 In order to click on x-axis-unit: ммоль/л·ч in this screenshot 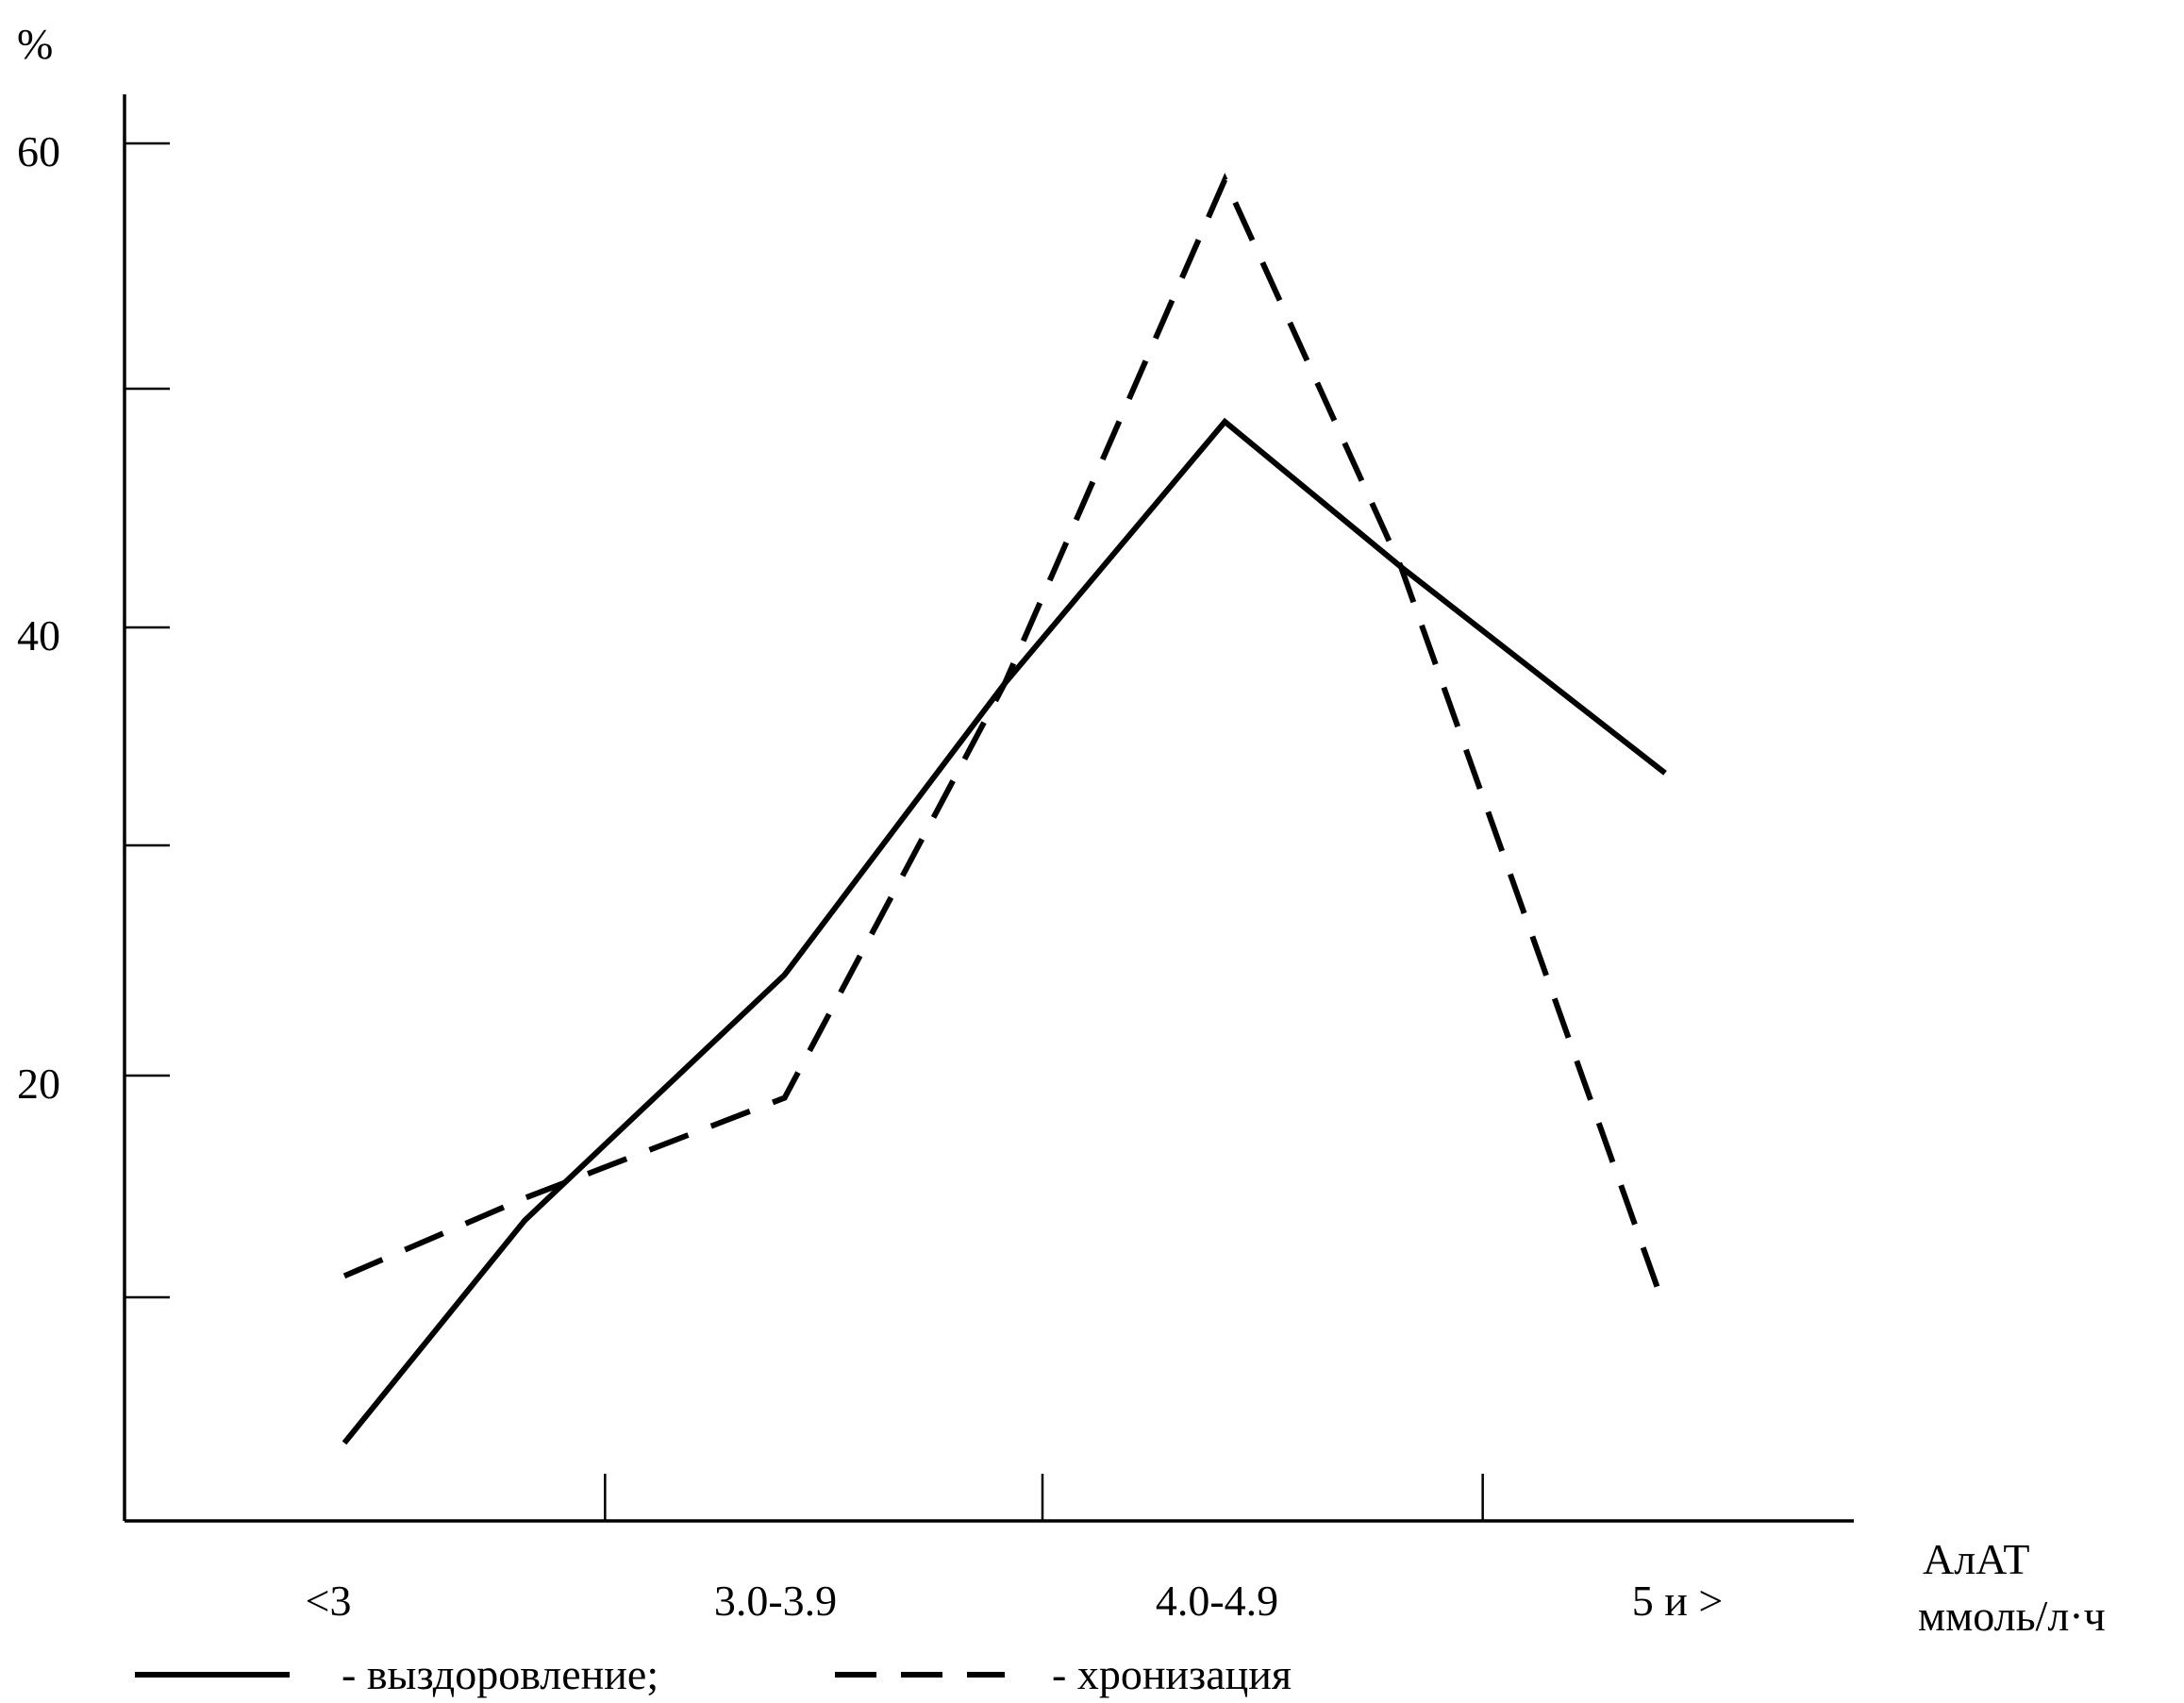, I will do `click(2012, 1616)`.